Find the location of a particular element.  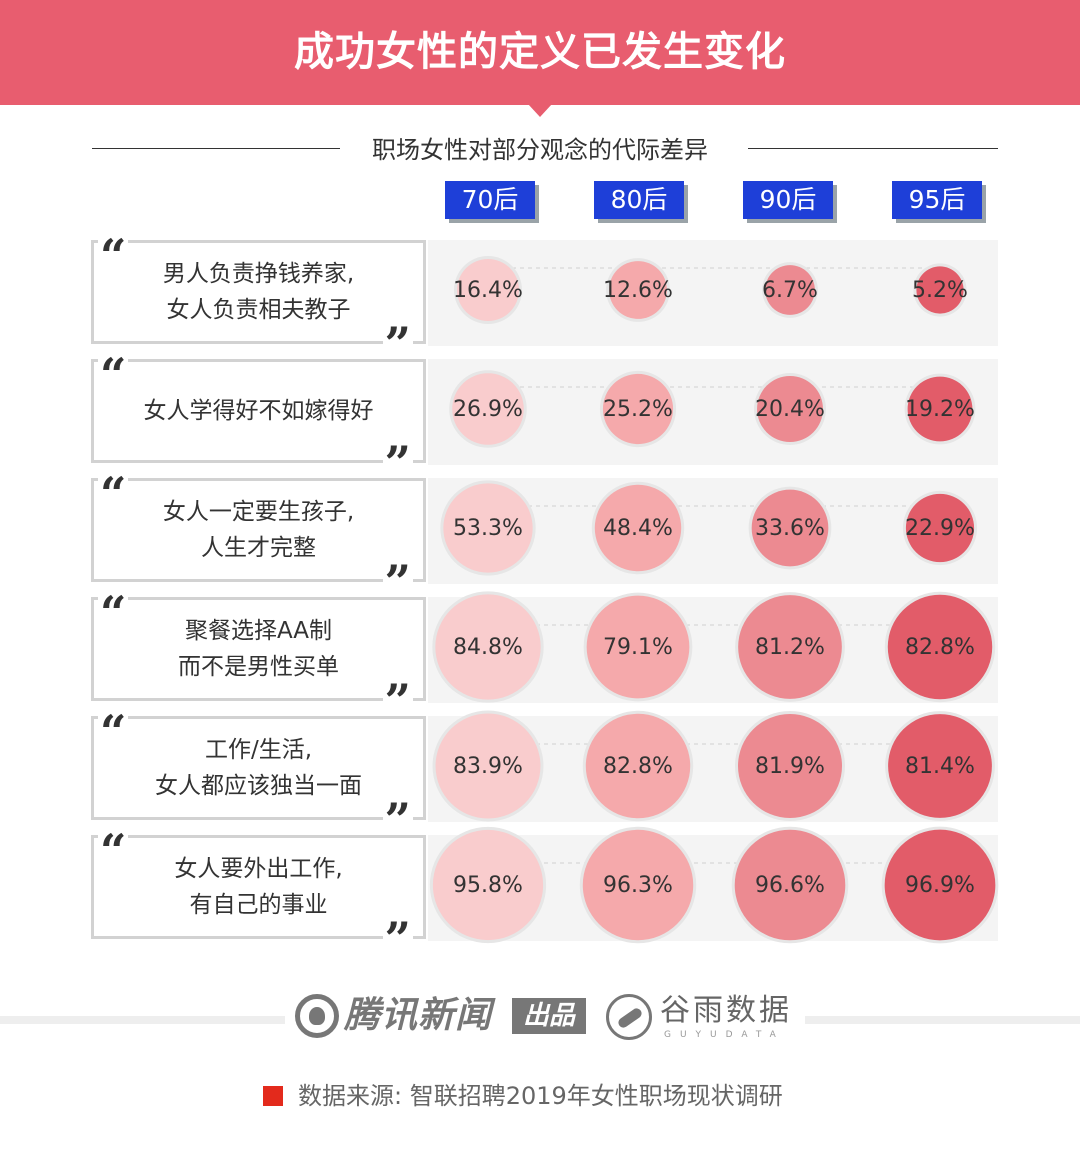

bubble-value-label: 81.2% is located at coordinates (790, 647).